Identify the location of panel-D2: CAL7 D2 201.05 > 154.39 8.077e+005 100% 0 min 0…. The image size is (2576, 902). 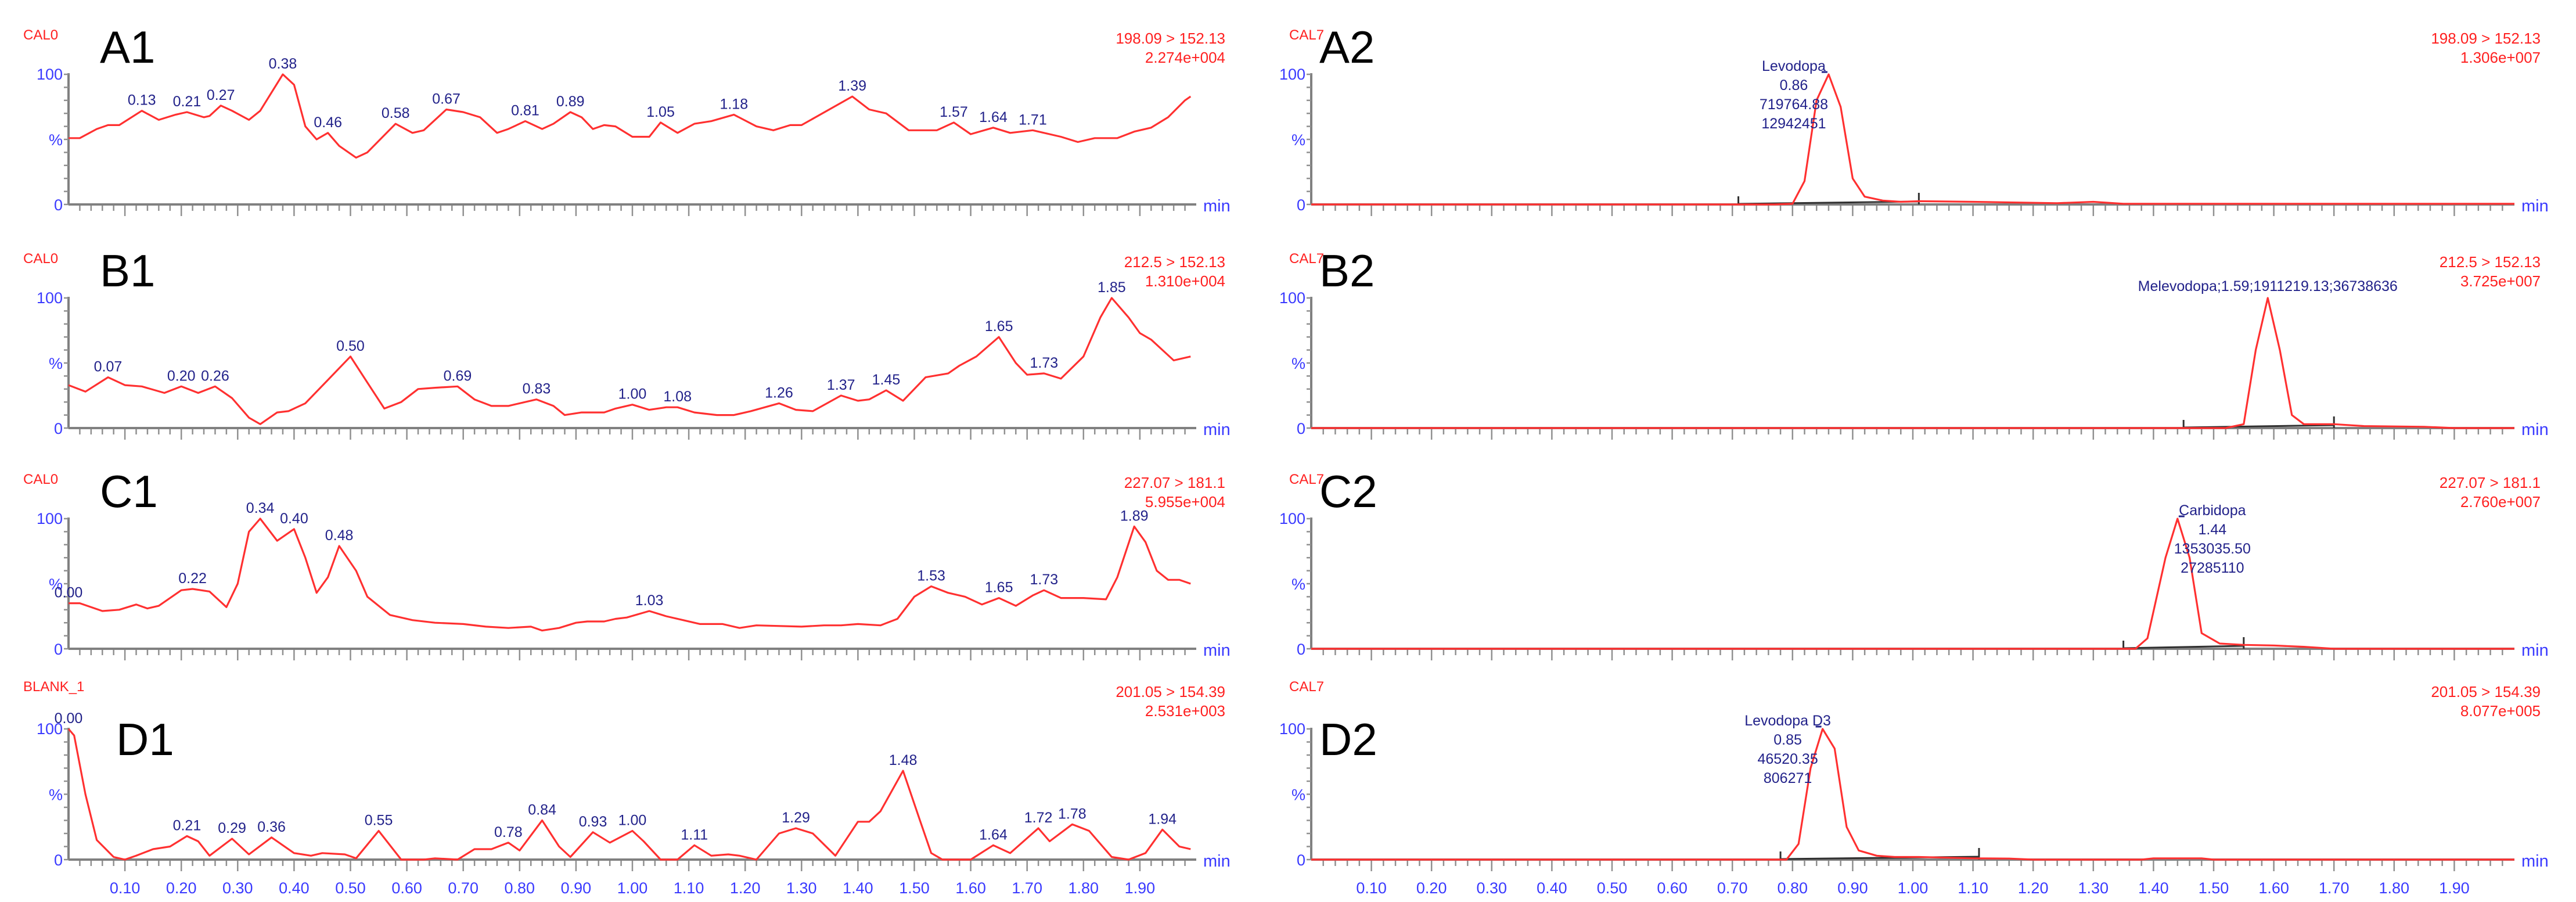
(1914, 788).